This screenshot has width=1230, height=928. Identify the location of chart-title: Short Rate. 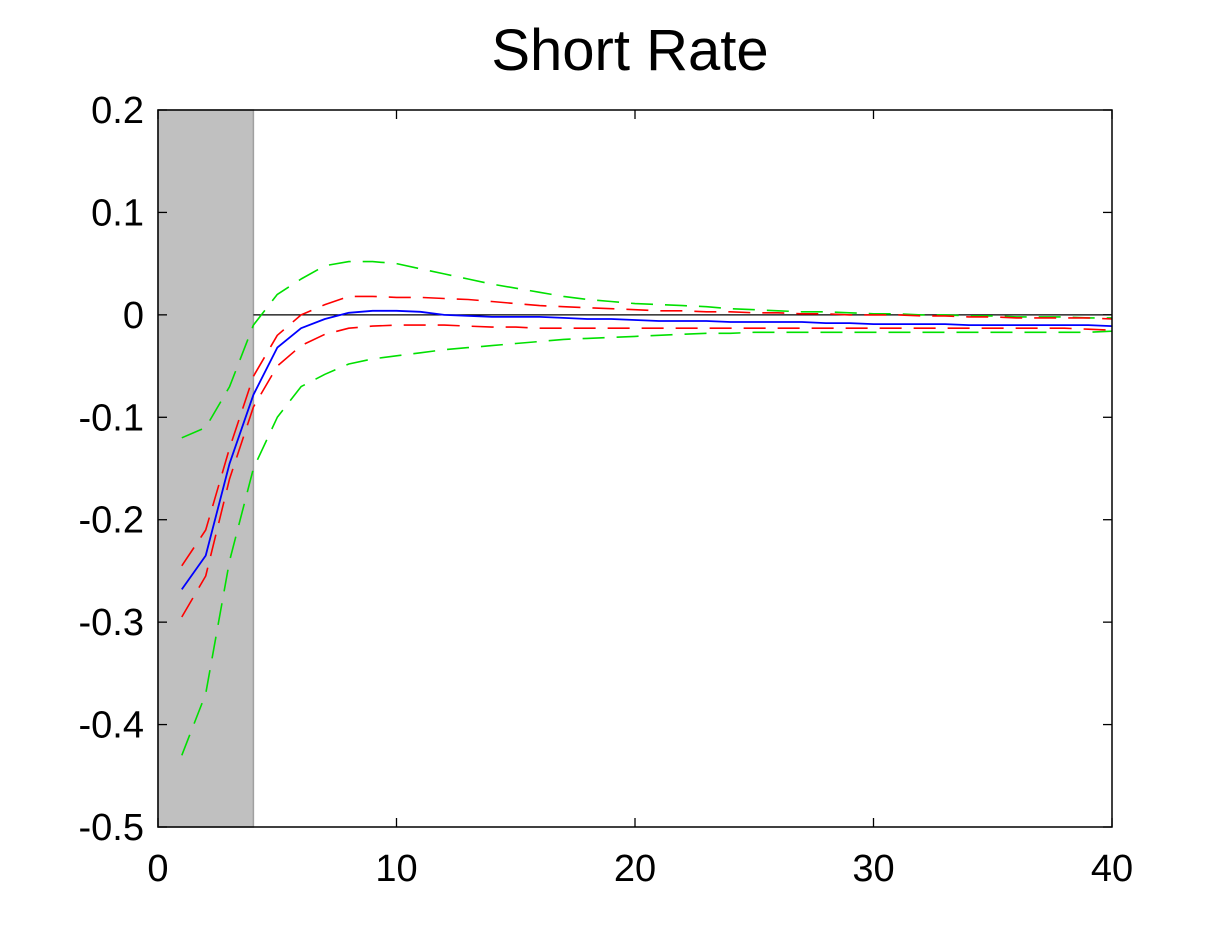
(629, 50).